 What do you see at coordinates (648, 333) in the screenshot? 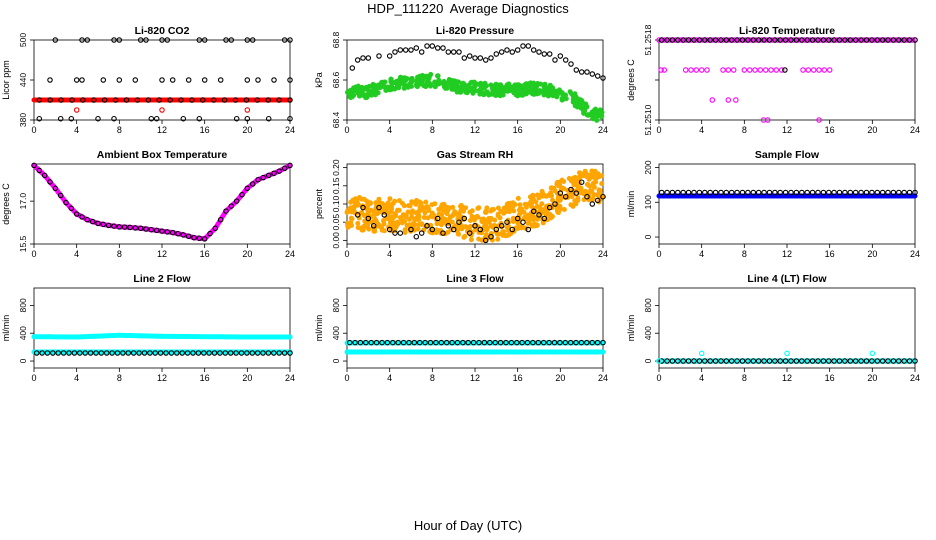
I see `y-tick-label: 400` at bounding box center [648, 333].